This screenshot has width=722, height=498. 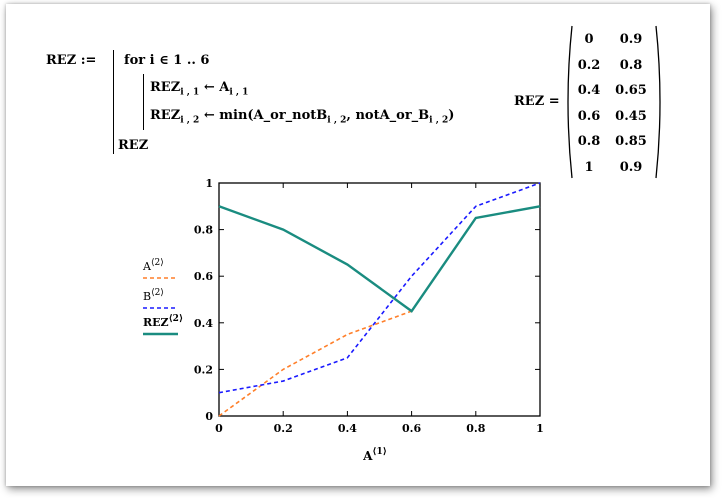 What do you see at coordinates (614, 96) in the screenshot?
I see `matrix-row: 0.4 0.65` at bounding box center [614, 96].